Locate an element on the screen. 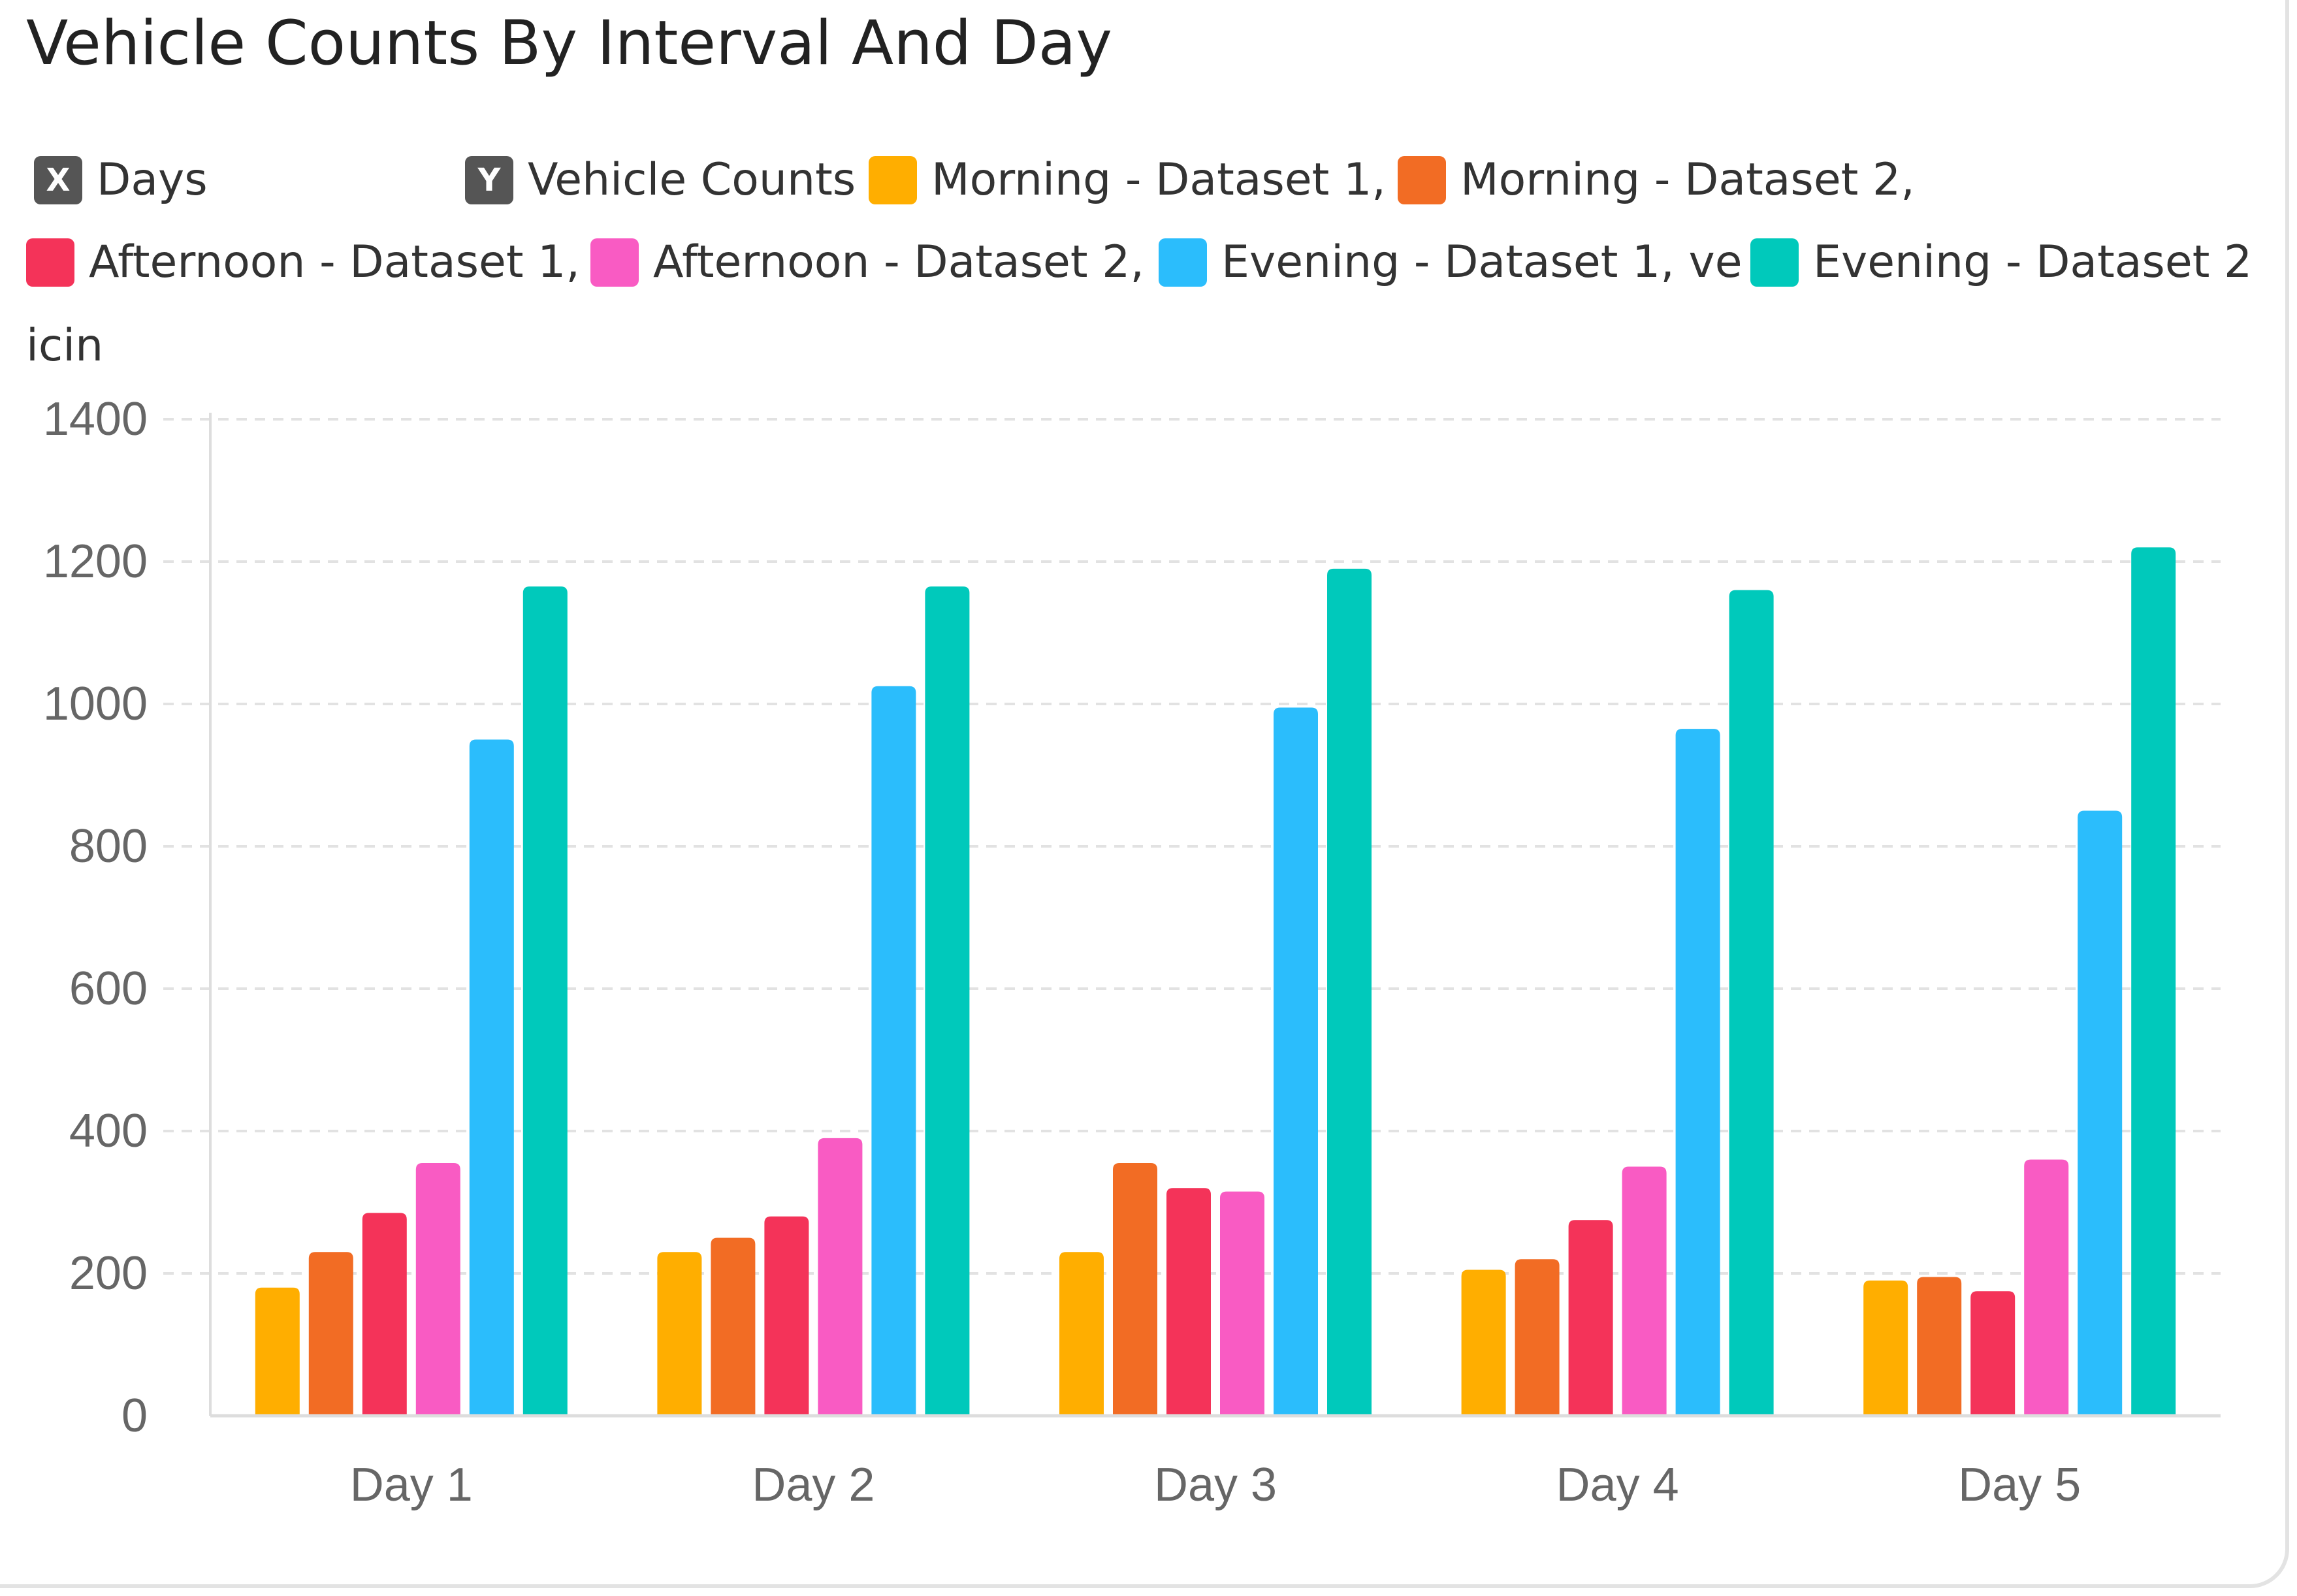 Image resolution: width=2297 pixels, height=1596 pixels. x-axis-key-icon: X is located at coordinates (58, 179).